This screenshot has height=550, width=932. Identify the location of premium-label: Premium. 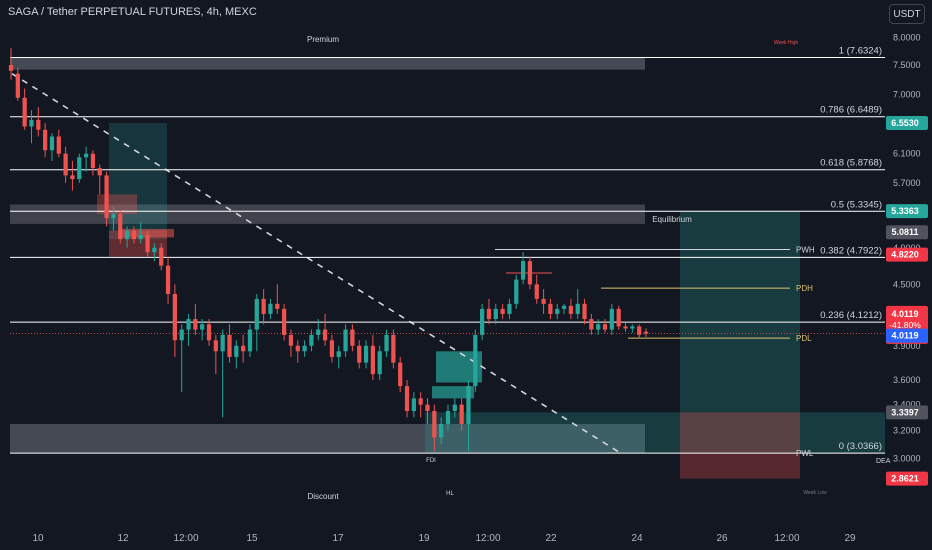
(323, 39).